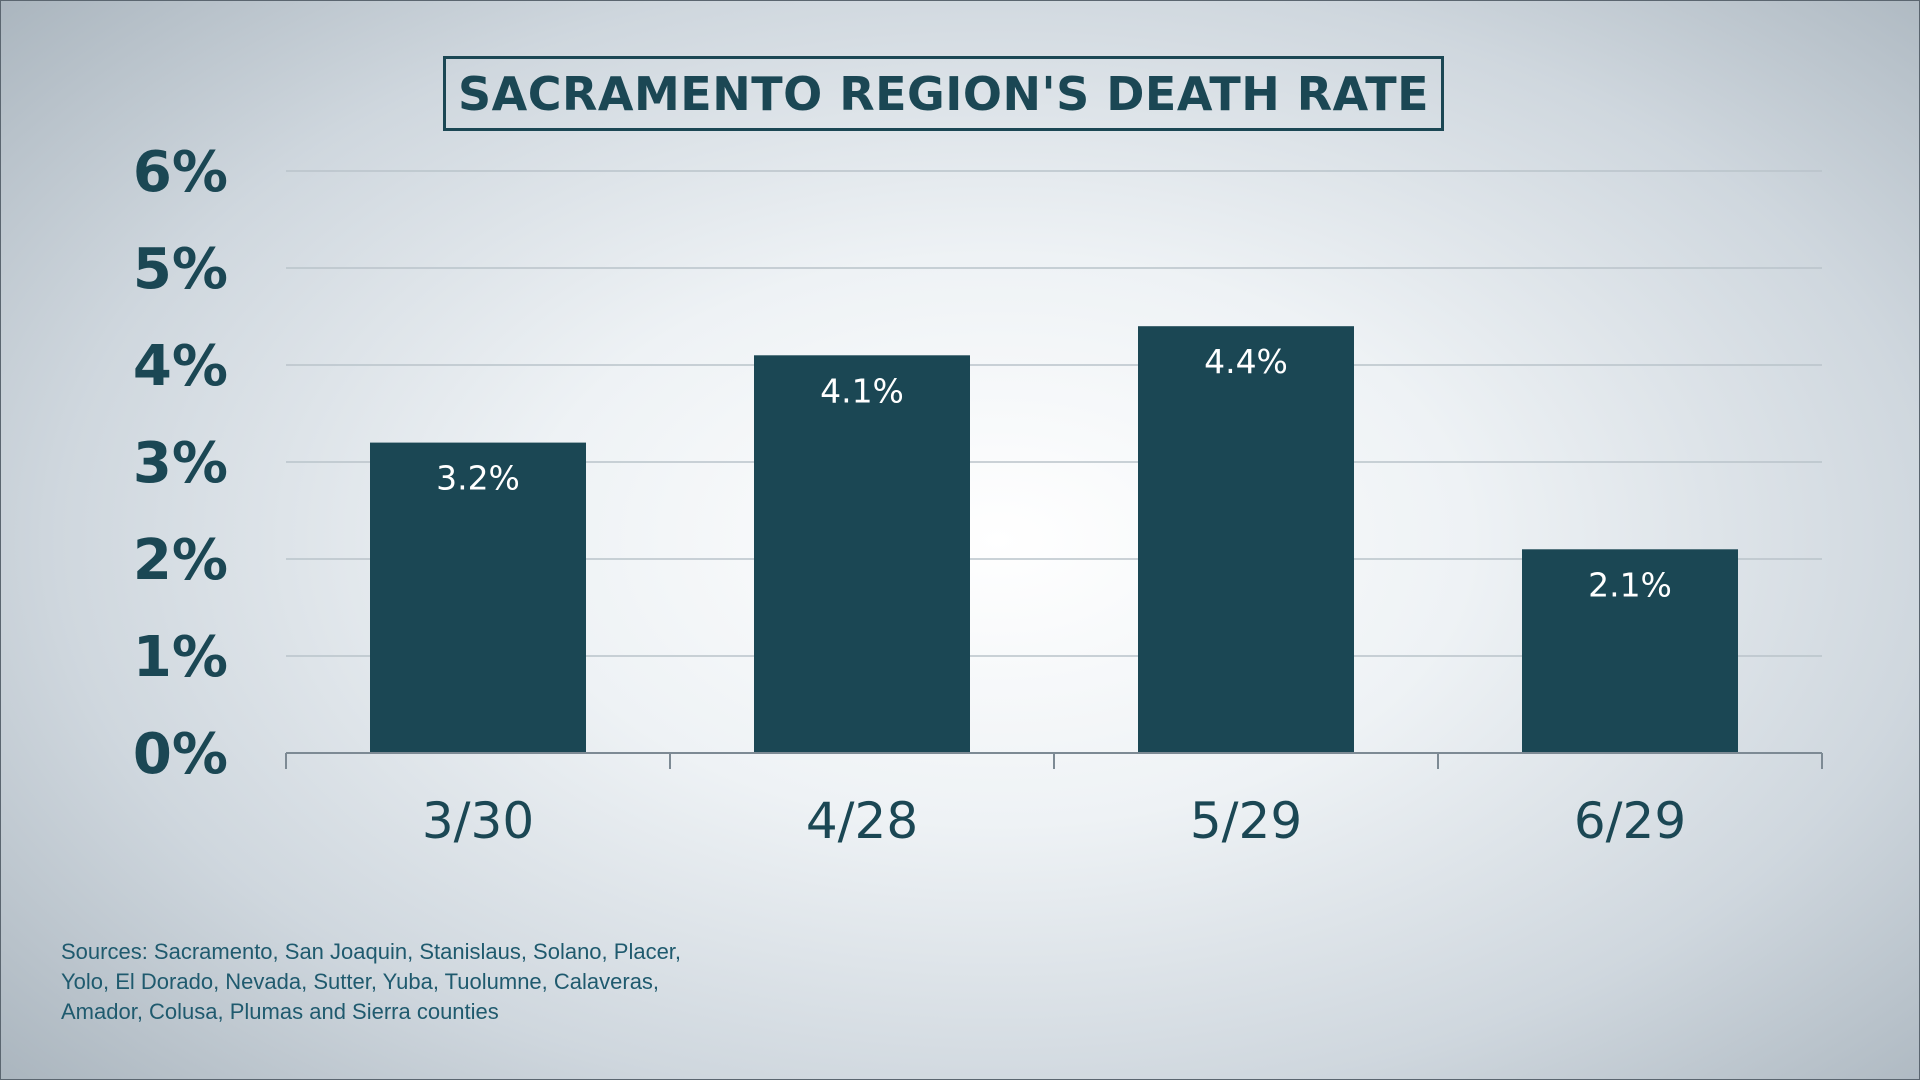  What do you see at coordinates (1630, 821) in the screenshot?
I see `x-tick-label: 6/29` at bounding box center [1630, 821].